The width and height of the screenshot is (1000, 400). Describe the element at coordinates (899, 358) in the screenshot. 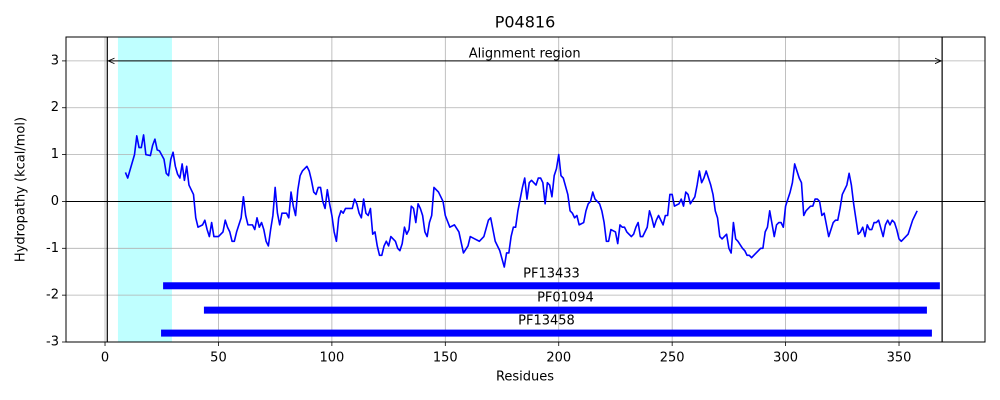

I see `x-tick-label: 350` at that location.